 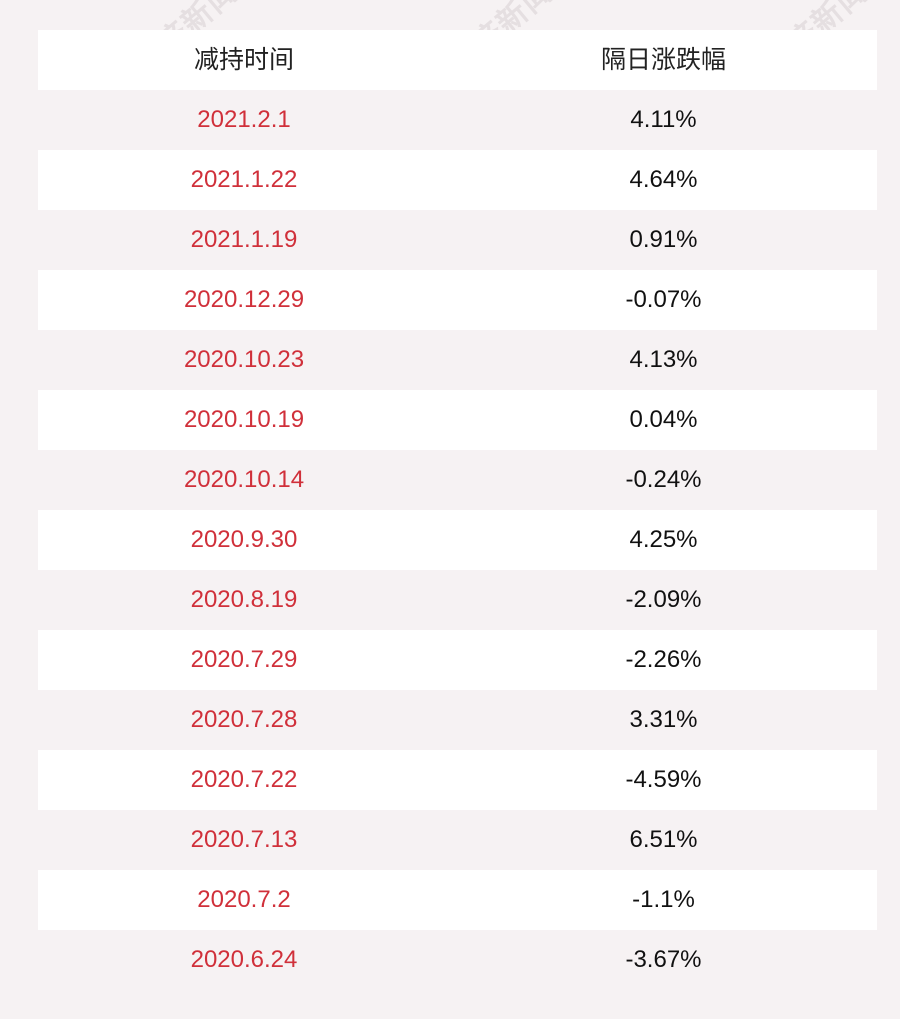 What do you see at coordinates (457, 60) in the screenshot?
I see `table-header-row: 减持时间 隔日涨跌幅` at bounding box center [457, 60].